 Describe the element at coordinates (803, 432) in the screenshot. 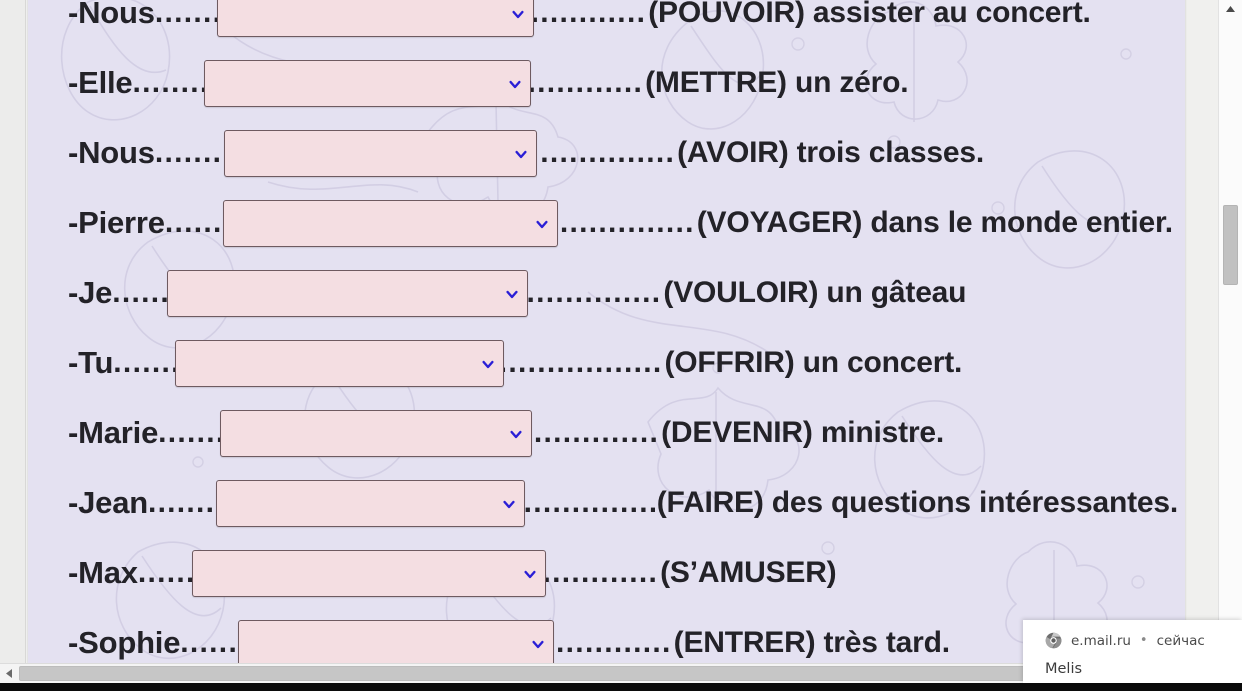

I see `exercise-verb-prompt: (DEVENIR) ministre.` at that location.